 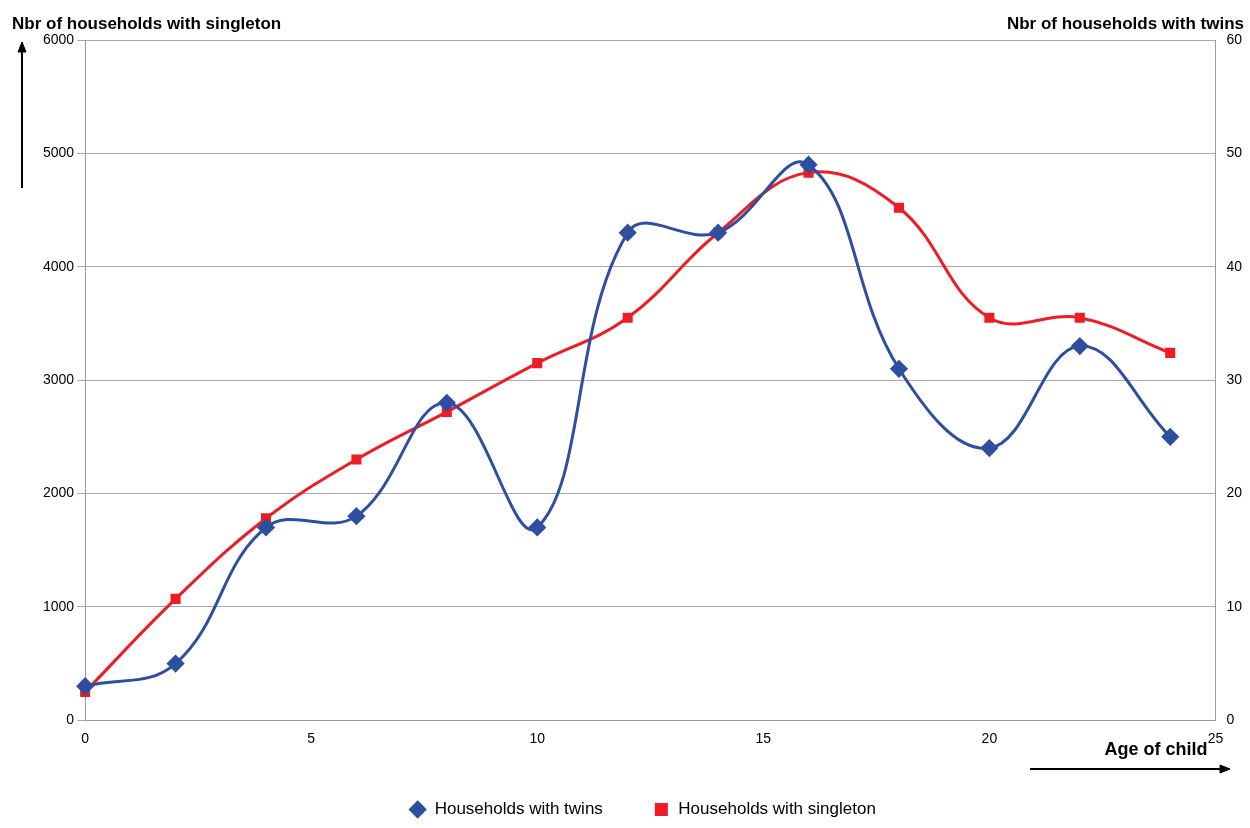 What do you see at coordinates (1125, 23) in the screenshot?
I see `y2-axis-title: Nbr of households with twins` at bounding box center [1125, 23].